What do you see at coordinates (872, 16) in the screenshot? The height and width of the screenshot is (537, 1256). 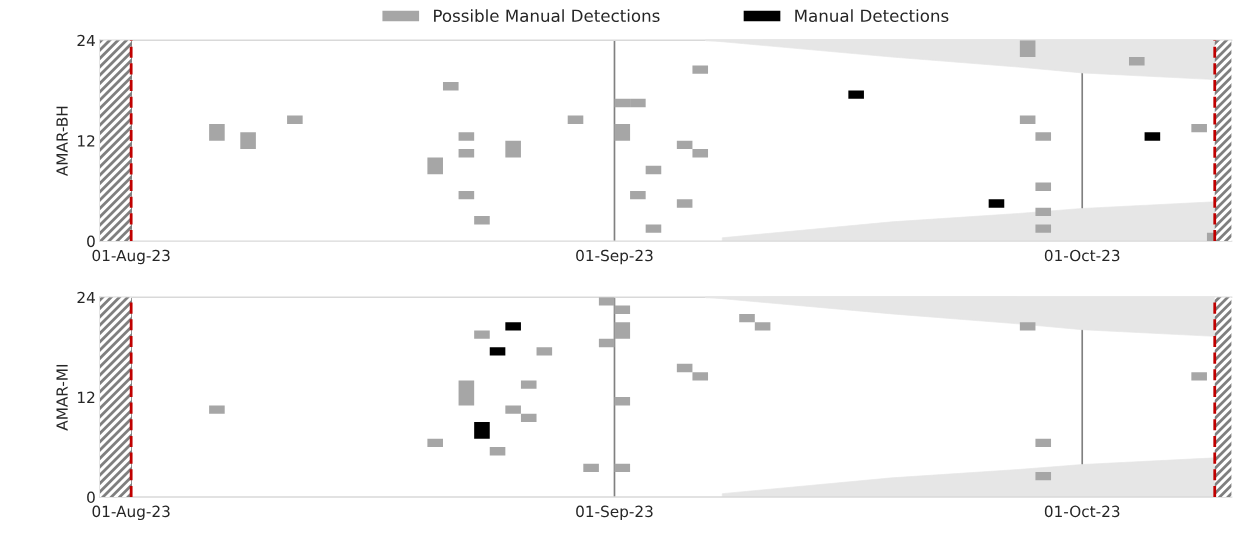 I see `legend-label: Manual Detections` at bounding box center [872, 16].